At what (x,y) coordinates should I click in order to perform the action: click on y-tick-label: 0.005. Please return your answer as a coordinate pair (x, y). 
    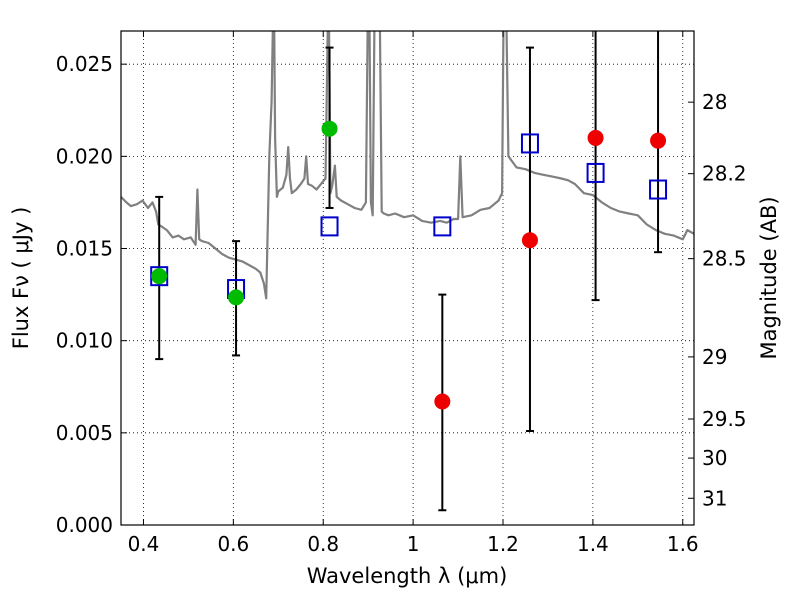
    Looking at the image, I should click on (84, 433).